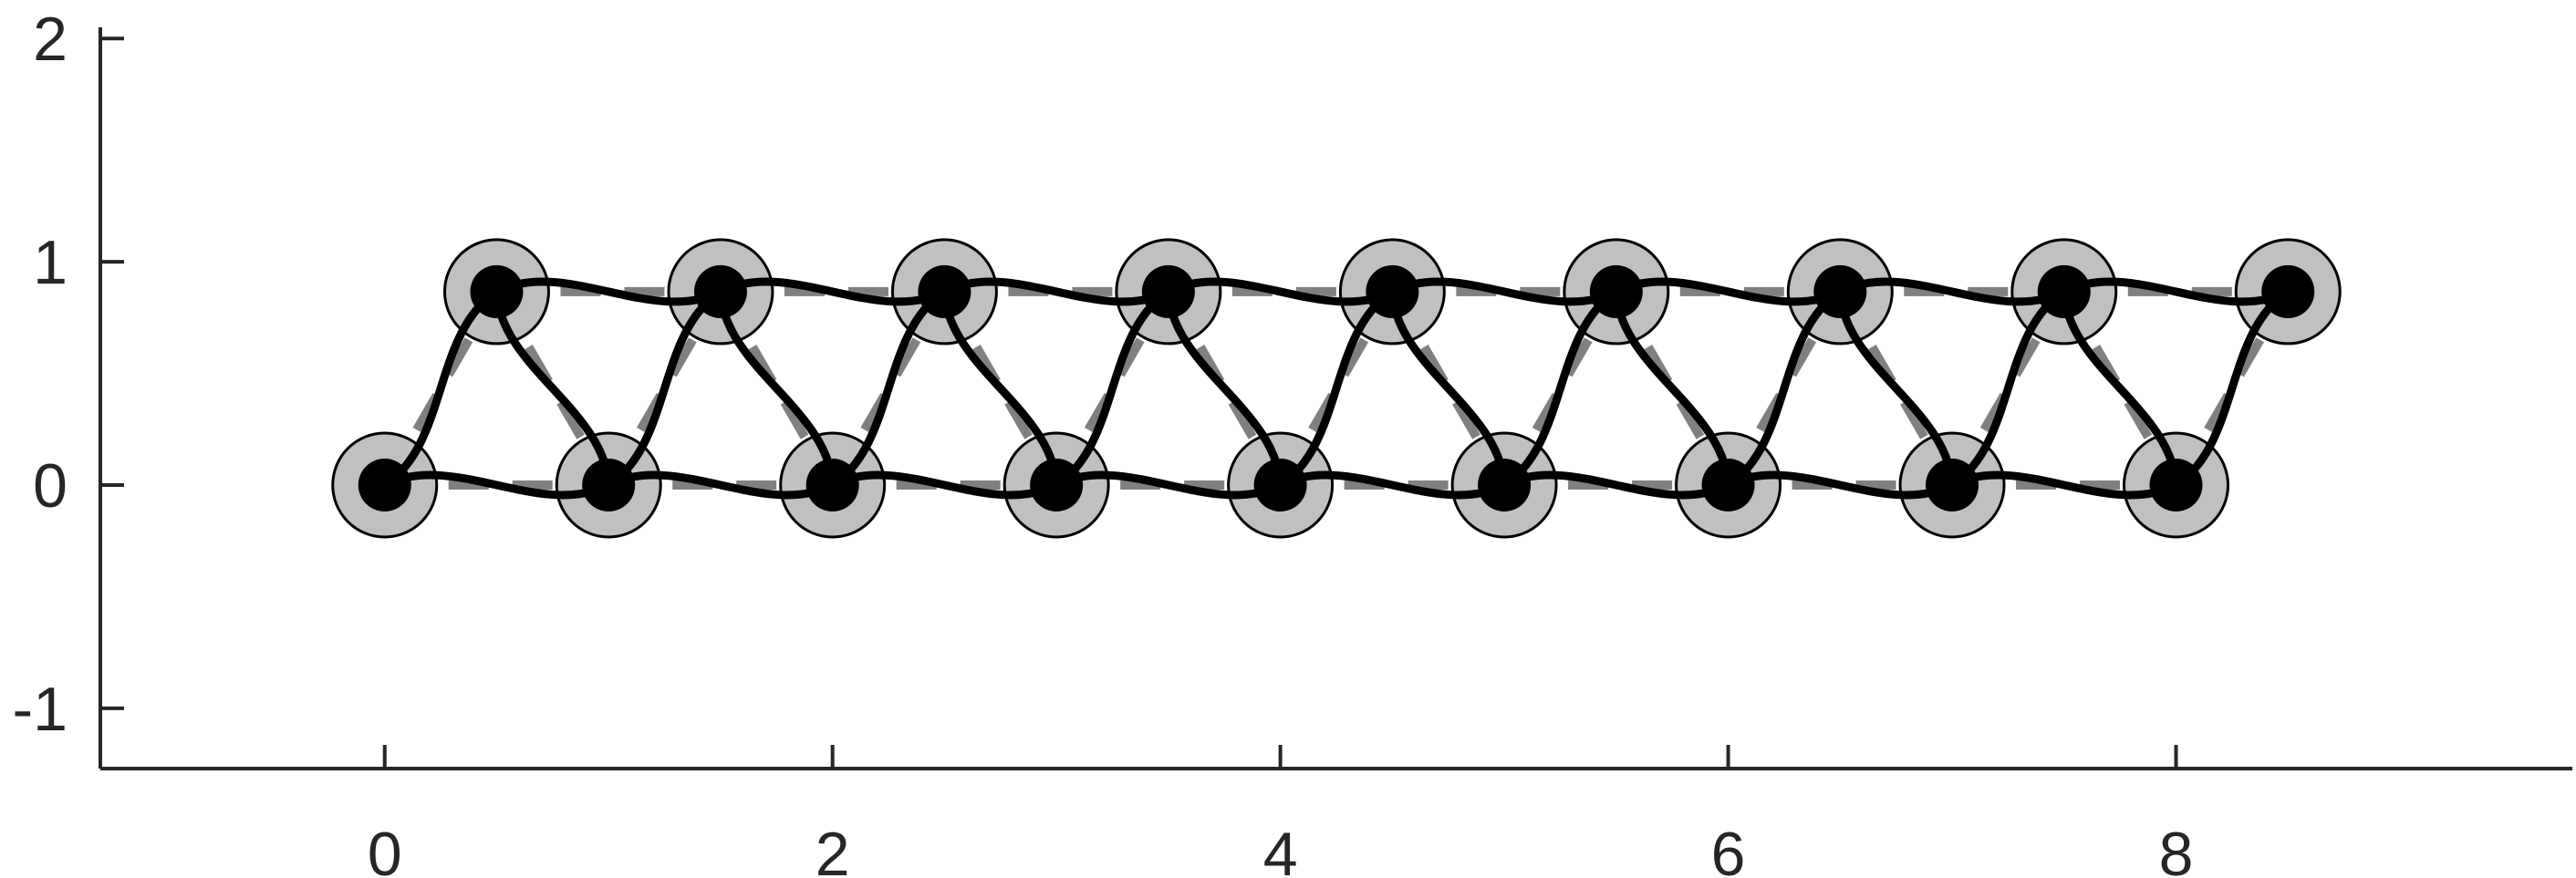  What do you see at coordinates (1280, 849) in the screenshot?
I see `x-tick-label: 4` at bounding box center [1280, 849].